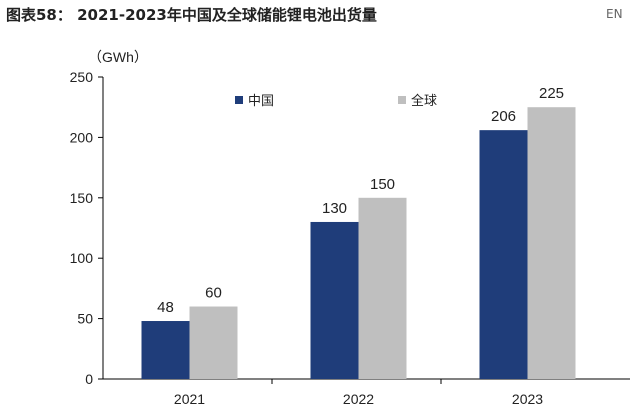 Image resolution: width=640 pixels, height=420 pixels. I want to click on language-toggle-button: EN, so click(614, 14).